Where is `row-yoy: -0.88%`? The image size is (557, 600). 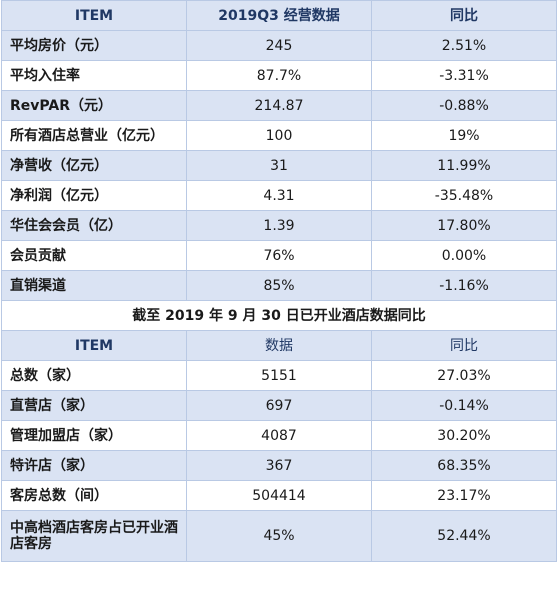
row-yoy: -0.88% is located at coordinates (464, 105).